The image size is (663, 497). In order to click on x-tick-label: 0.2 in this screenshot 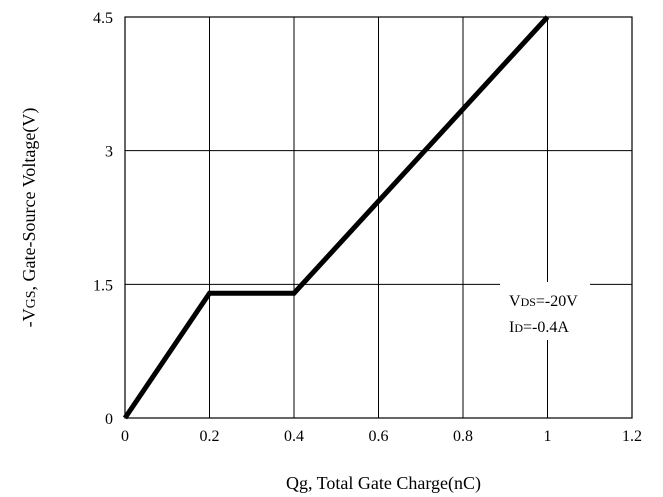, I will do `click(210, 436)`.